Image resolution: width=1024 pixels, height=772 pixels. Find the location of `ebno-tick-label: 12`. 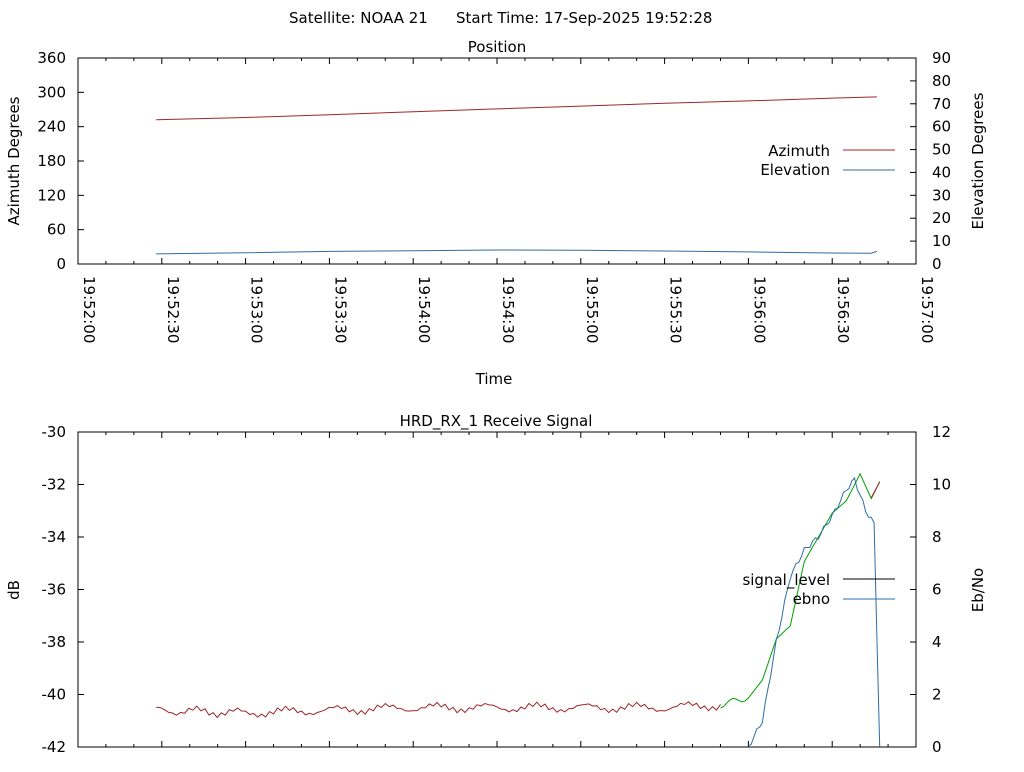

ebno-tick-label: 12 is located at coordinates (941, 432).